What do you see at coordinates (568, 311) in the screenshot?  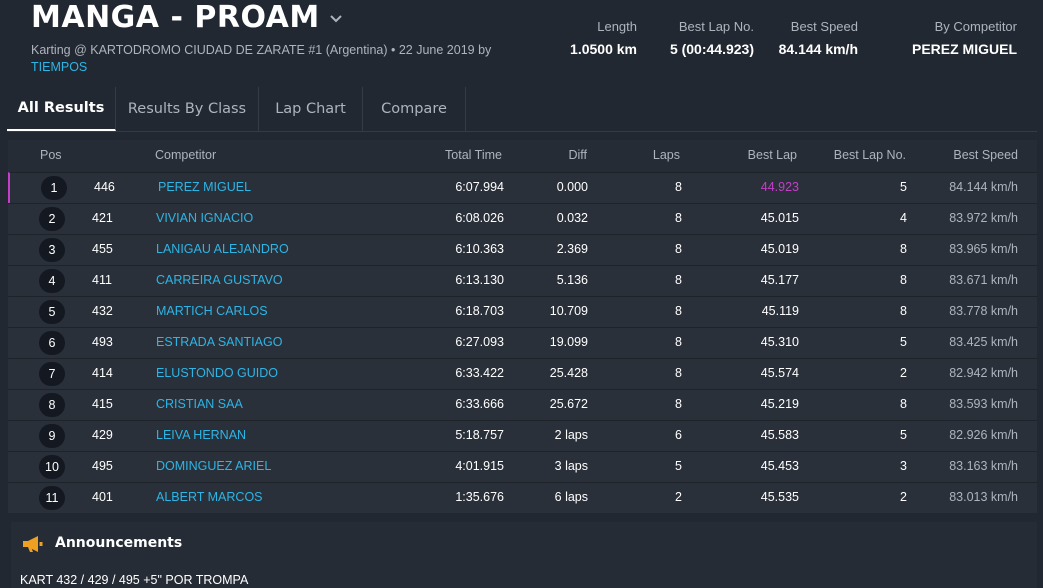 I see `diff-value: 10.709` at bounding box center [568, 311].